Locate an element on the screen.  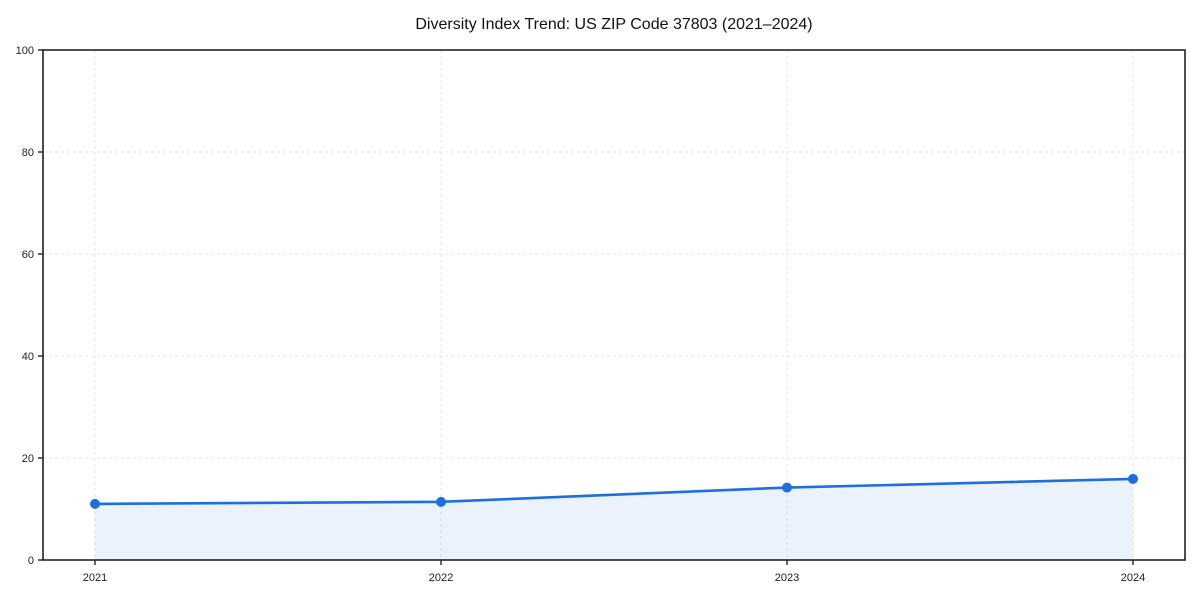
x-axis-tick-label: 2023 is located at coordinates (787, 578).